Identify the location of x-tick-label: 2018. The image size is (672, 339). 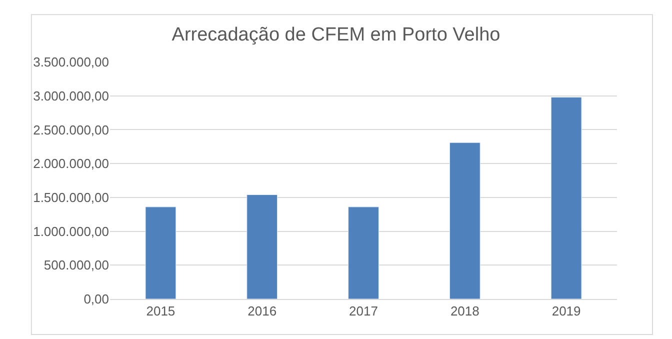
(465, 311).